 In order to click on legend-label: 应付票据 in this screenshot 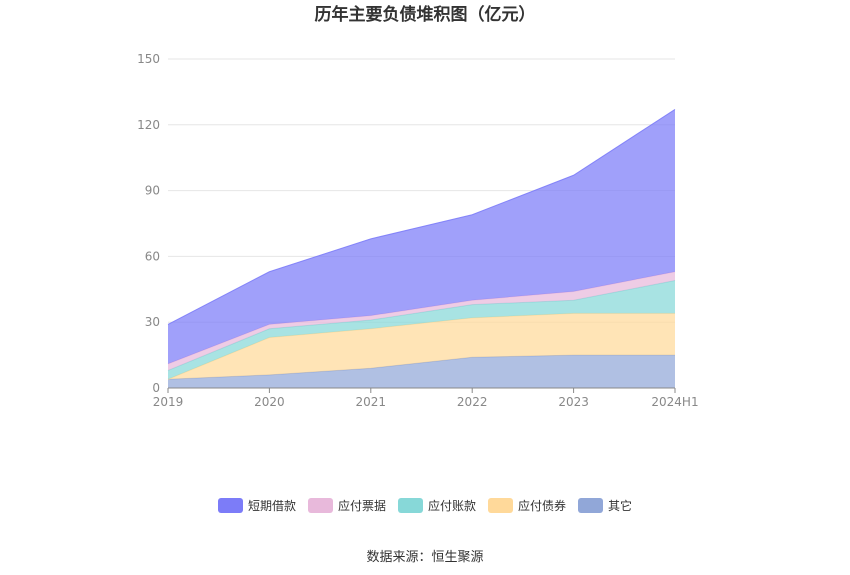, I will do `click(361, 506)`.